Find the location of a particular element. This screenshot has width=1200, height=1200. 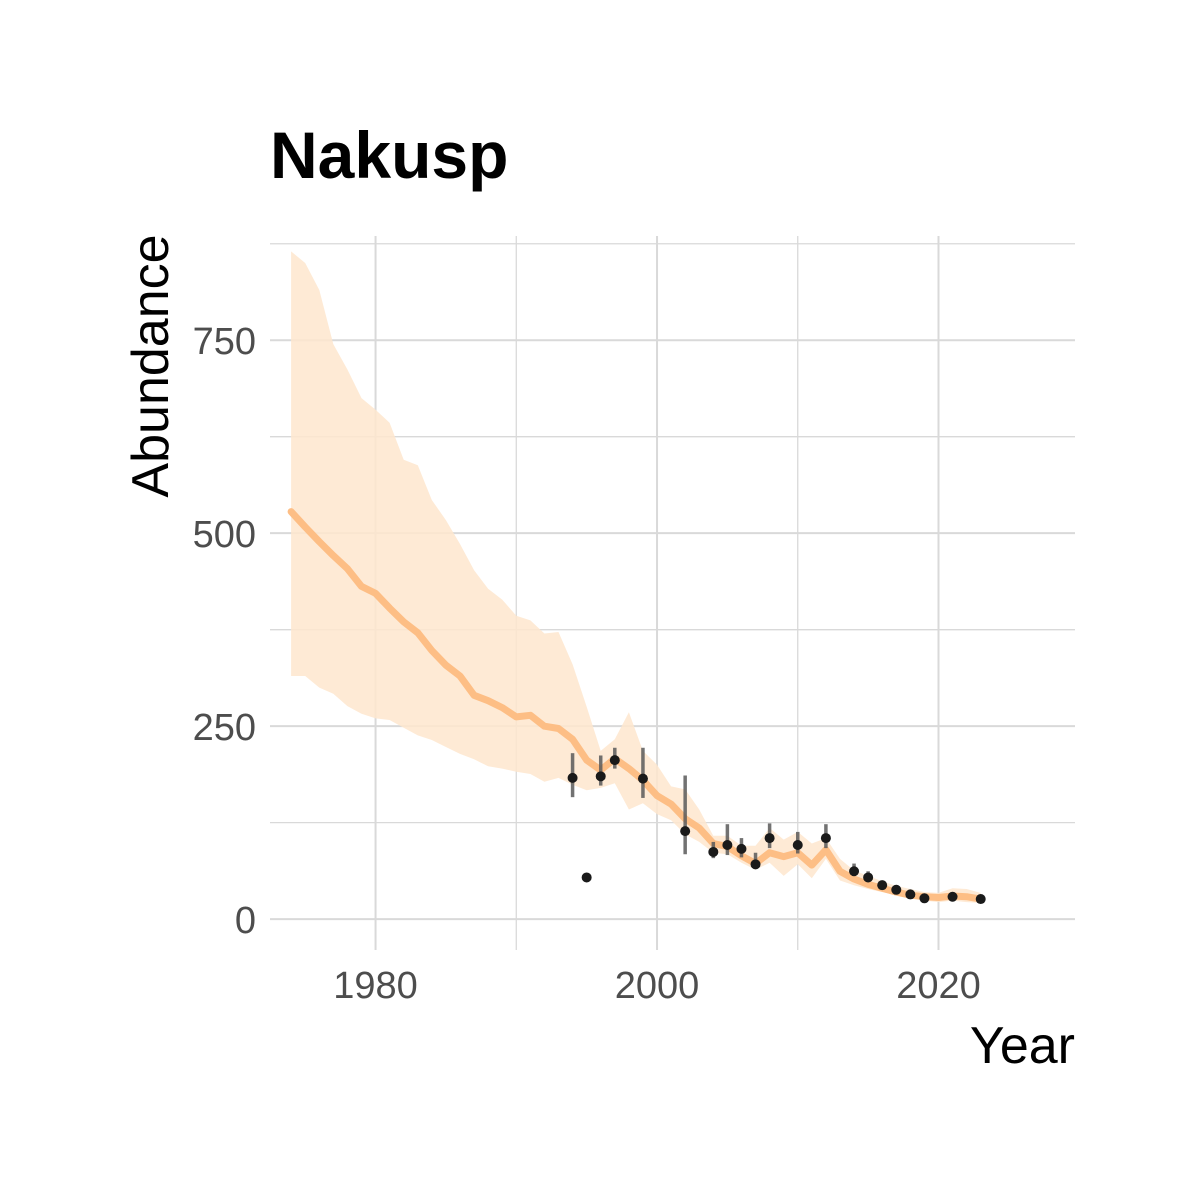

y-tick-label: 500 is located at coordinates (224, 535).